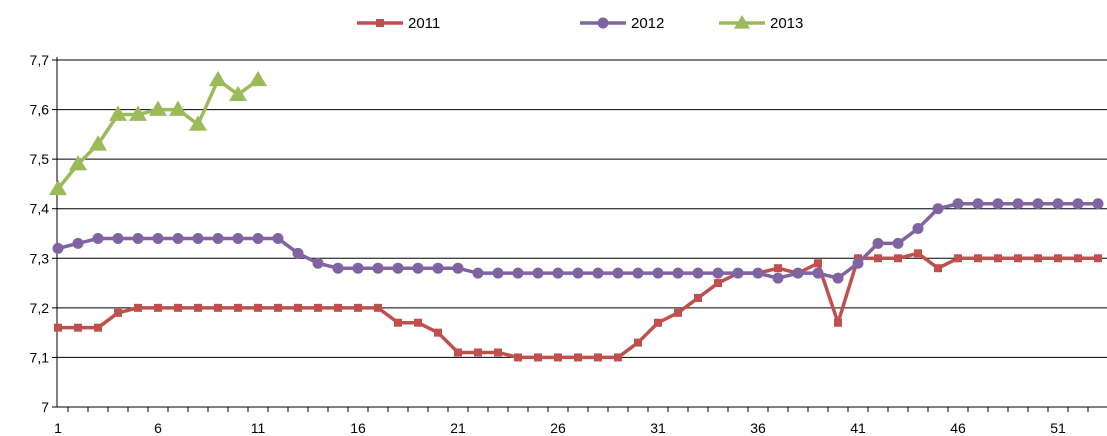 The image size is (1107, 436). Describe the element at coordinates (40, 209) in the screenshot. I see `y-tick-label: 7,4` at that location.